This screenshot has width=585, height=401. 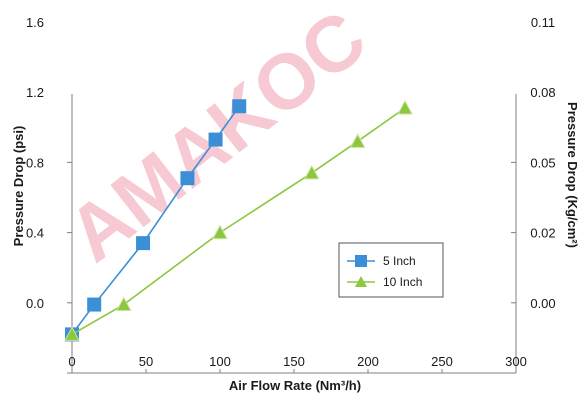 What do you see at coordinates (295, 385) in the screenshot?
I see `x-axis-label: Air Flow Rate (Nm³/h)` at bounding box center [295, 385].